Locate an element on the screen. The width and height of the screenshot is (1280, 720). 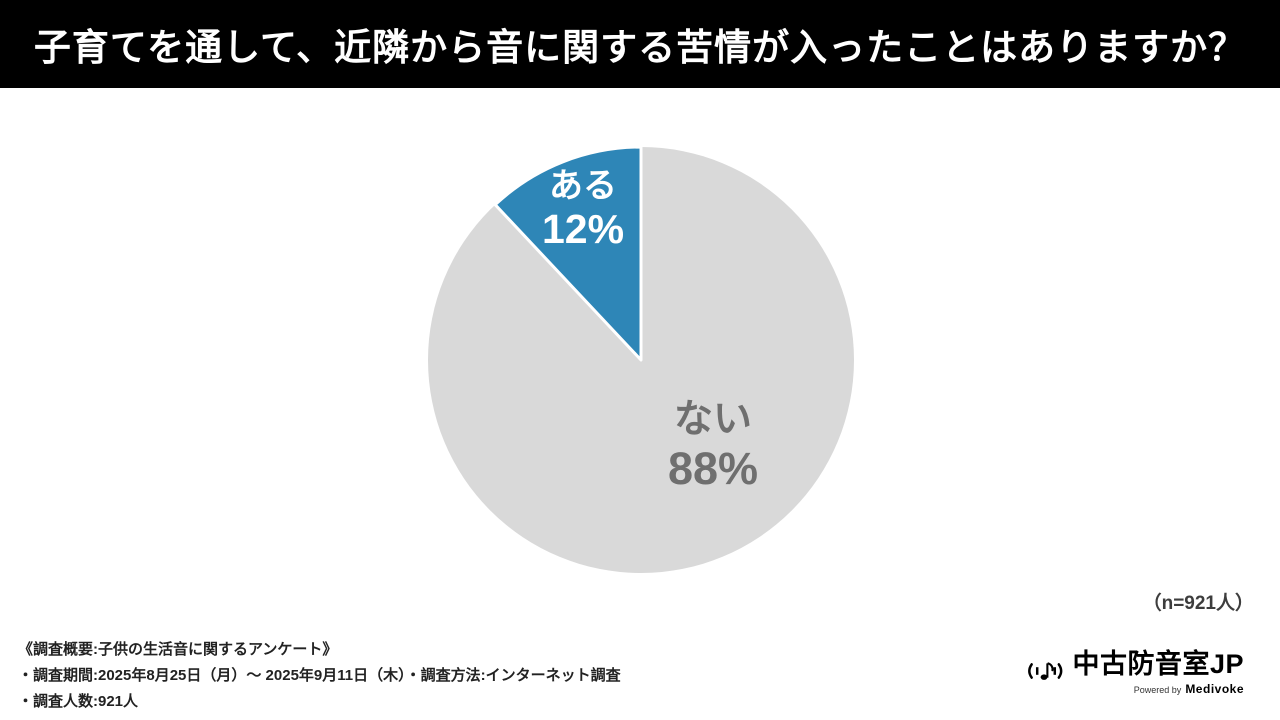
title-bar: 子育てを通して、近隣から音に関する苦情が入ったことはありますか？ is located at coordinates (640, 44).